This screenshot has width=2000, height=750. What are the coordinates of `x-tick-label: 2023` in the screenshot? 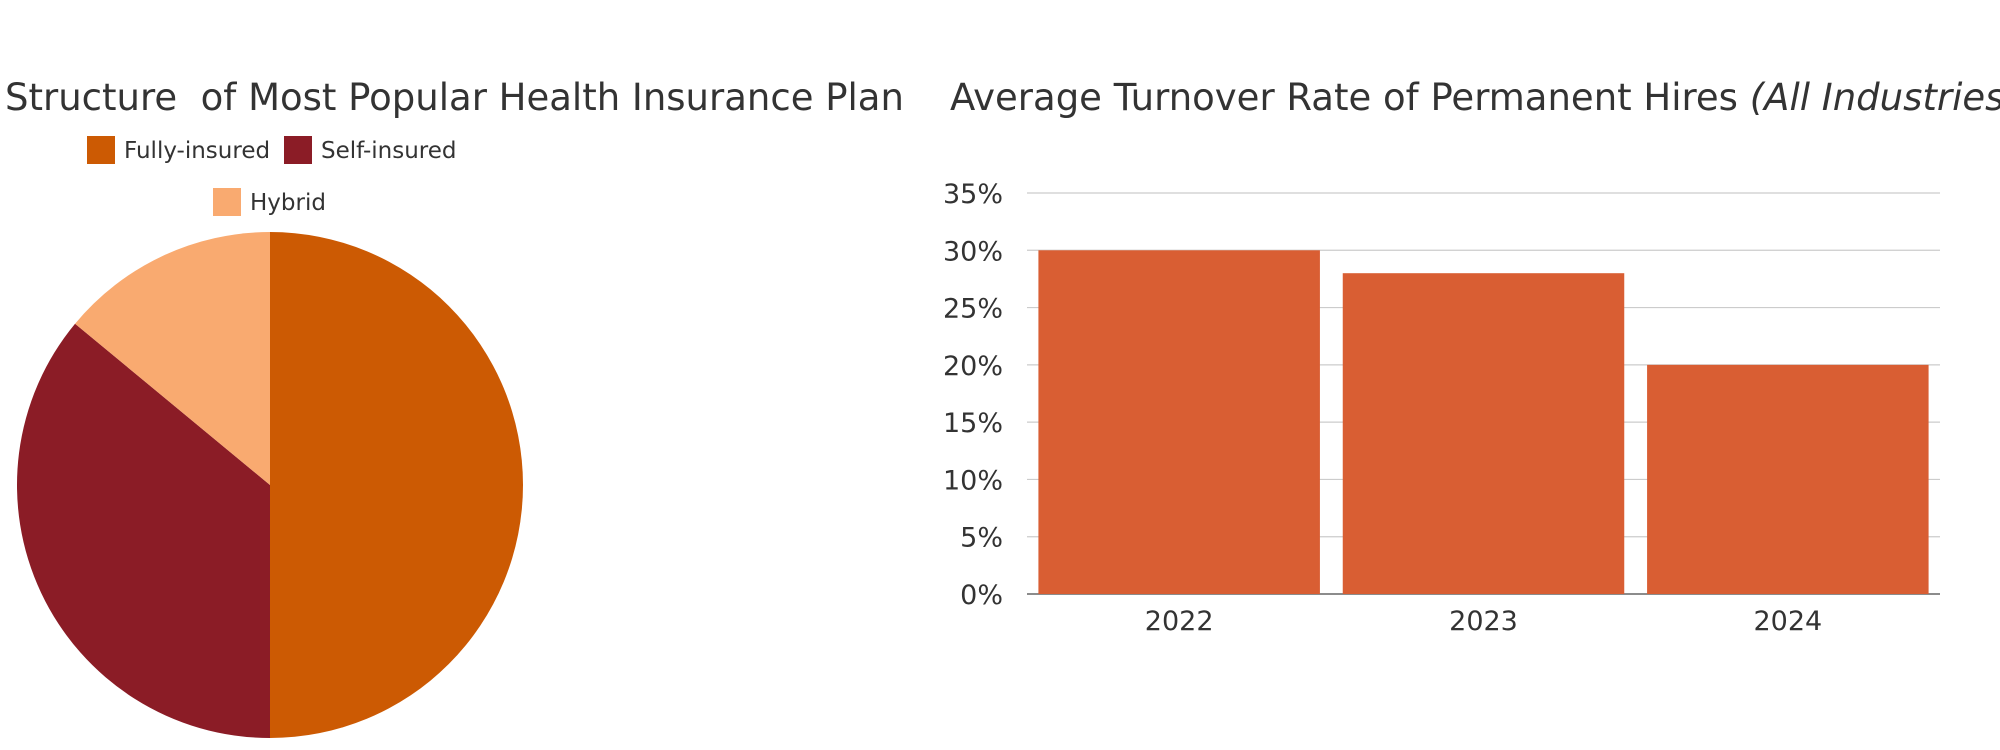 It's located at (1483, 621).